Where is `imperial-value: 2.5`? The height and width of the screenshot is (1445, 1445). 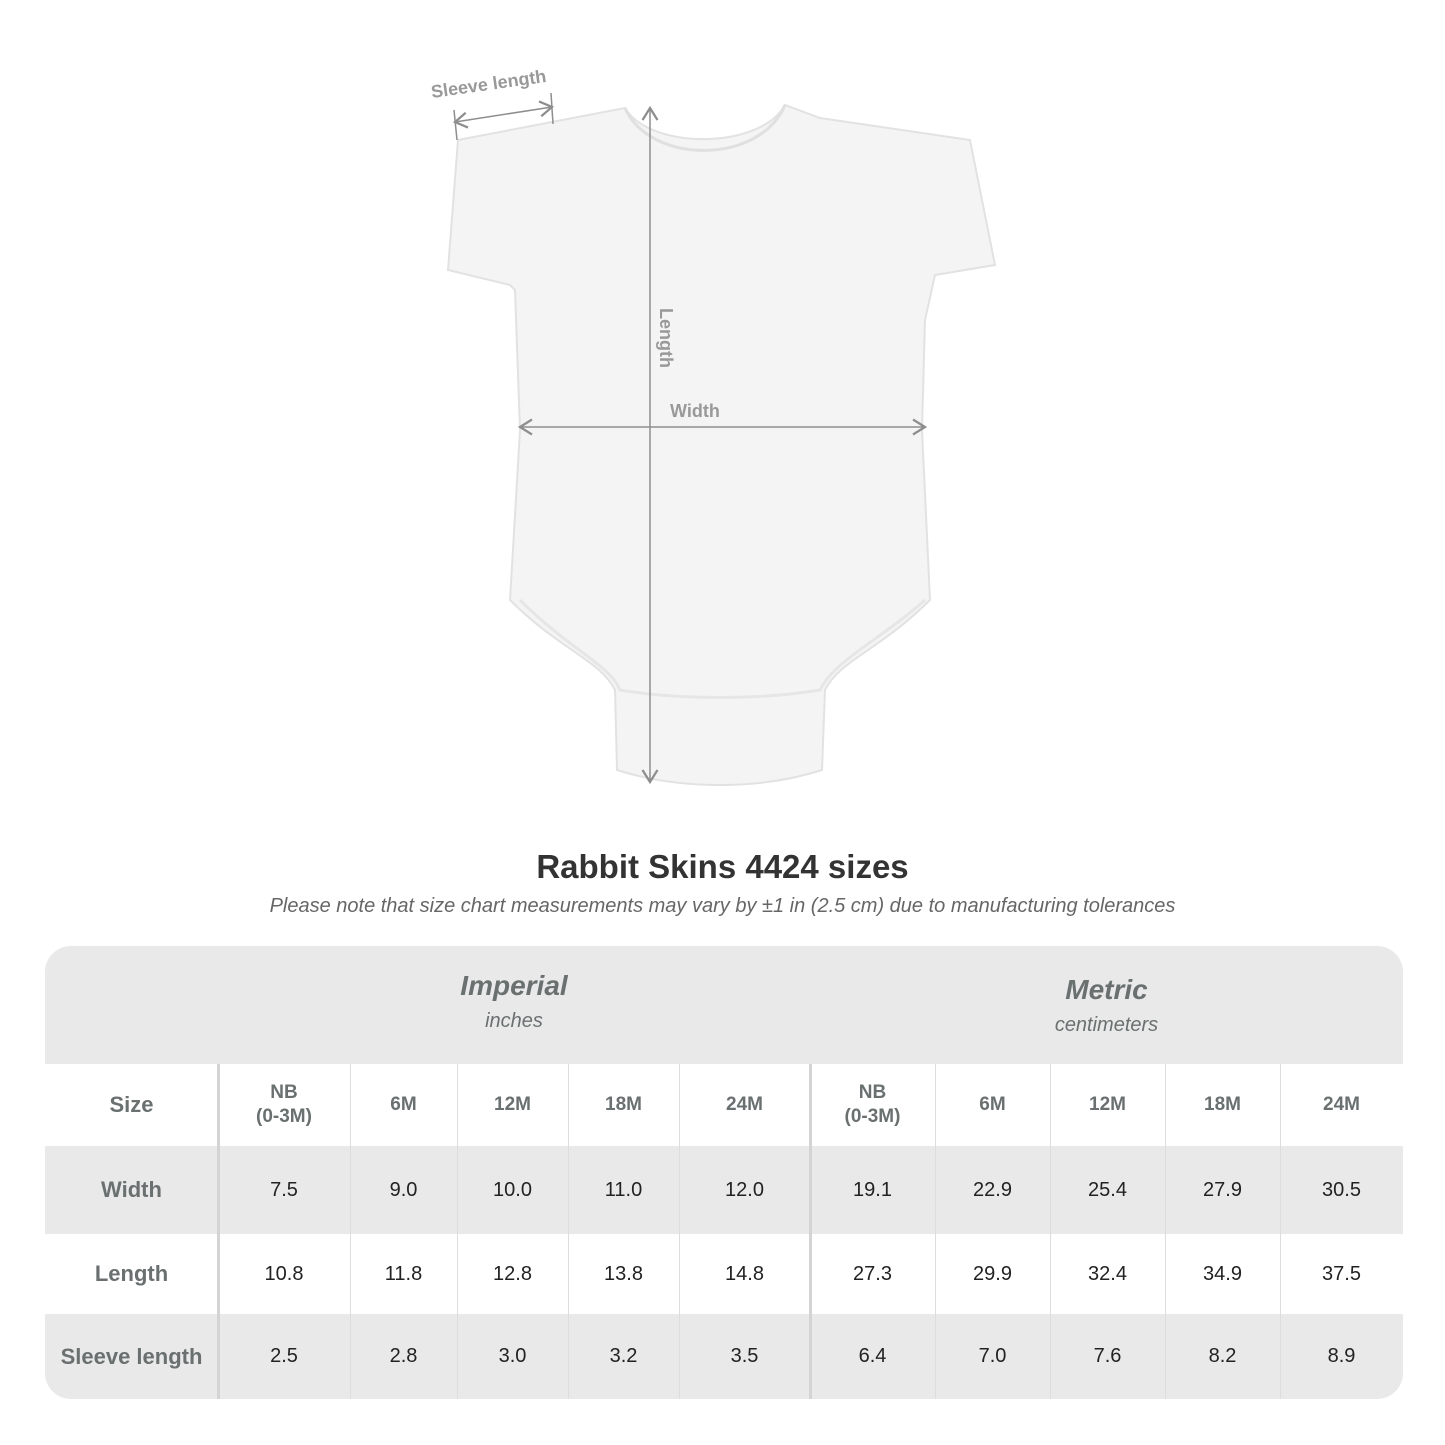
imperial-value: 2.5 is located at coordinates (284, 1356).